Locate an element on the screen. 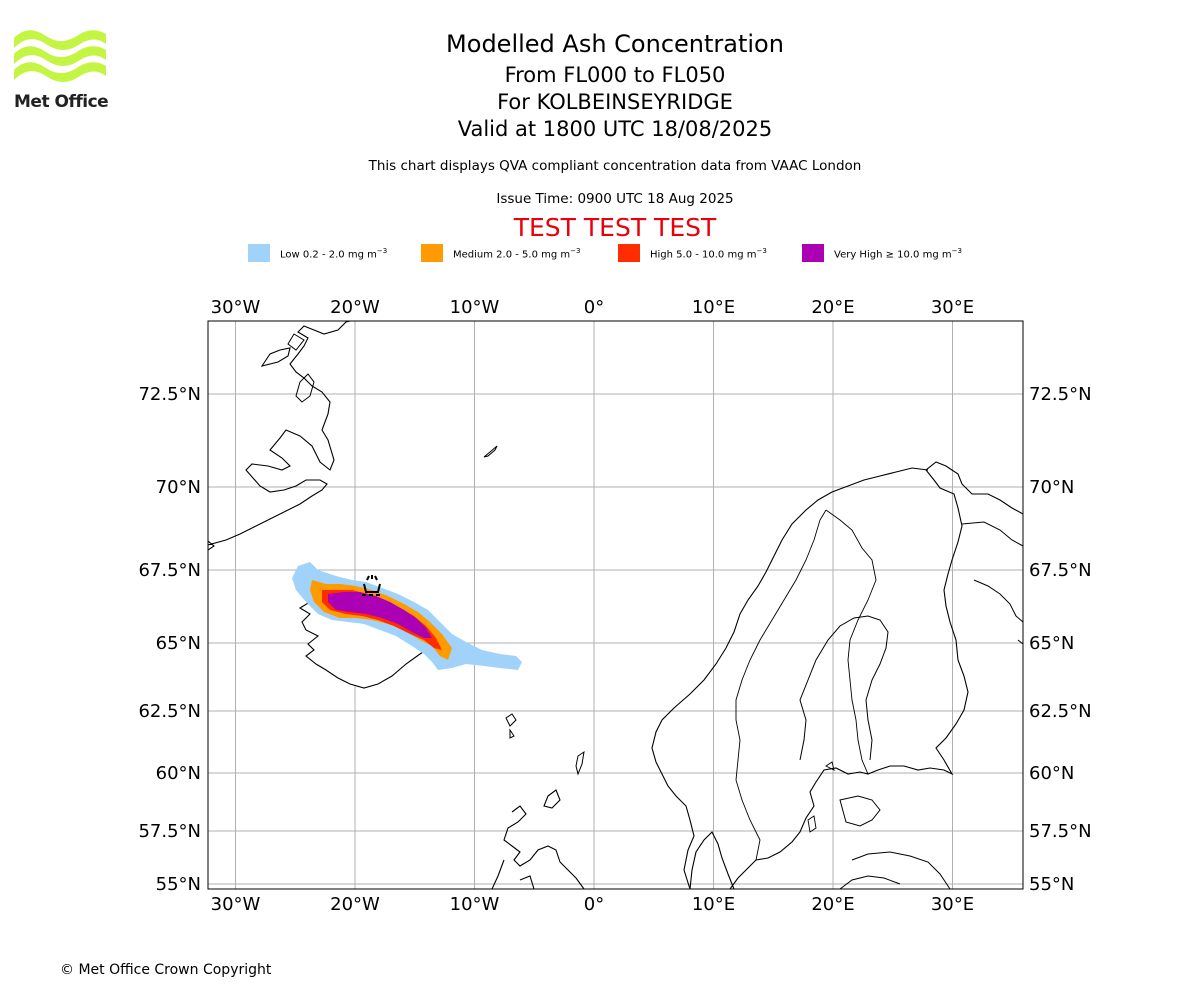 Image resolution: width=1200 pixels, height=1000 pixels. test-banner: TEST TEST TEST is located at coordinates (615, 227).